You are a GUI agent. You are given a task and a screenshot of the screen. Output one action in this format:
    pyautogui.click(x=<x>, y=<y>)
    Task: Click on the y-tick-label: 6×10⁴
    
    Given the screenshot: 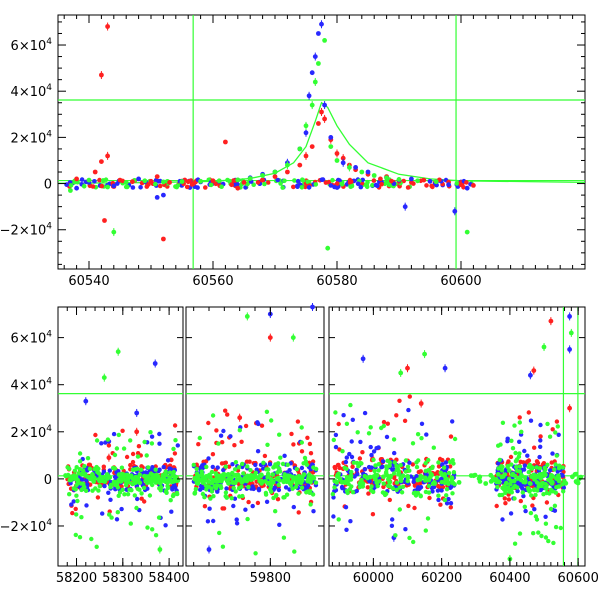 What is the action you would take?
    pyautogui.click(x=32, y=45)
    